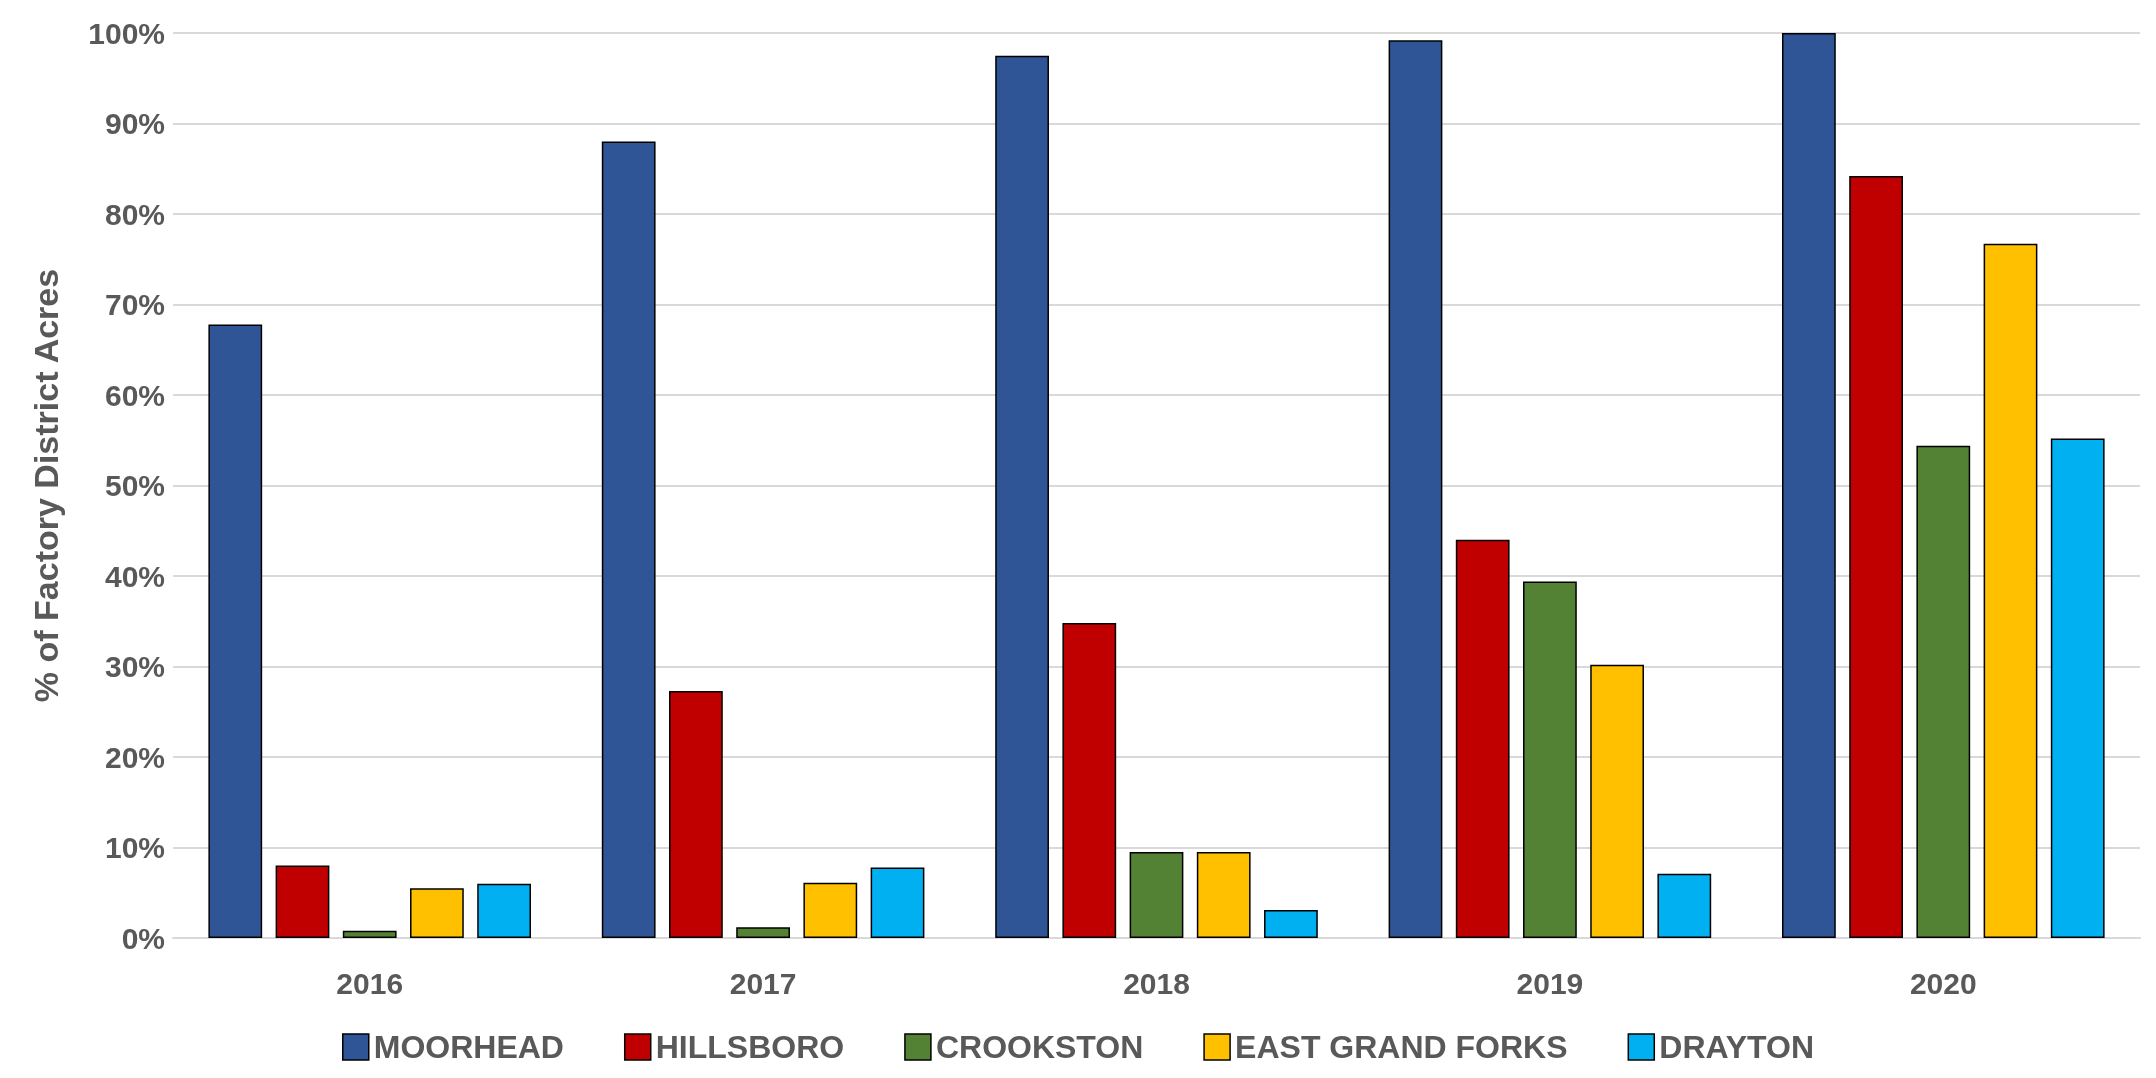 This screenshot has width=2156, height=1078. Describe the element at coordinates (134, 485) in the screenshot. I see `y-tick-label: 50%` at that location.